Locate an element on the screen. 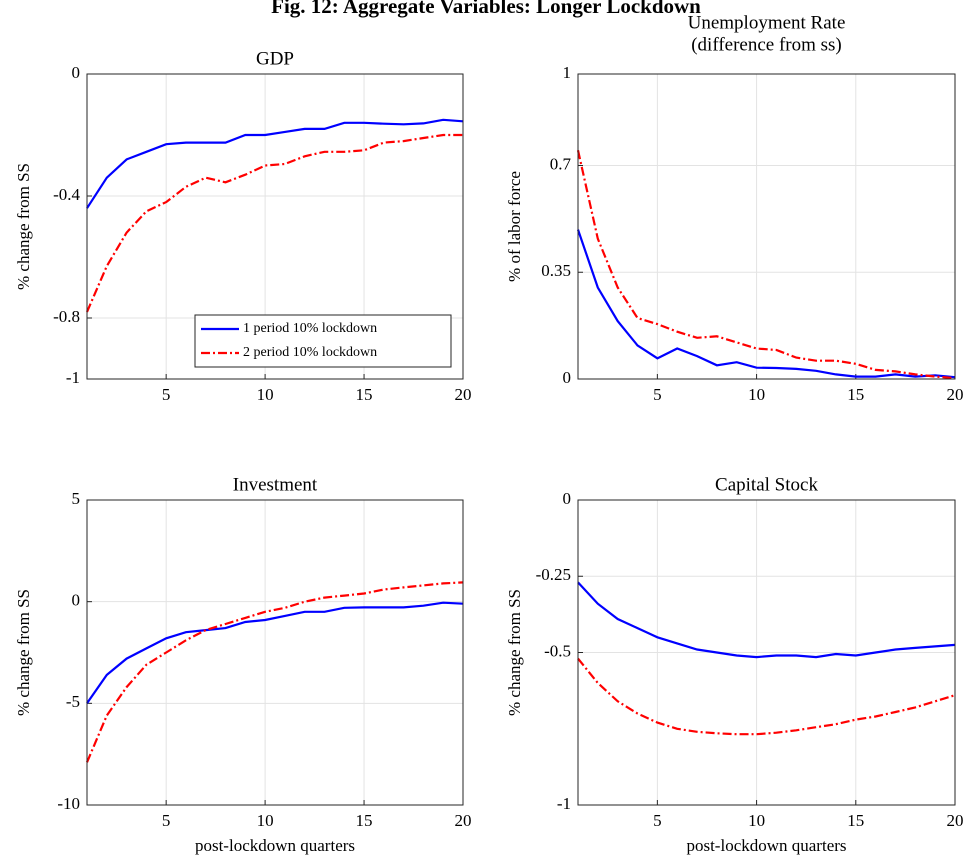 This screenshot has width=973, height=867. y-tick-label: -0.25 is located at coordinates (553, 574).